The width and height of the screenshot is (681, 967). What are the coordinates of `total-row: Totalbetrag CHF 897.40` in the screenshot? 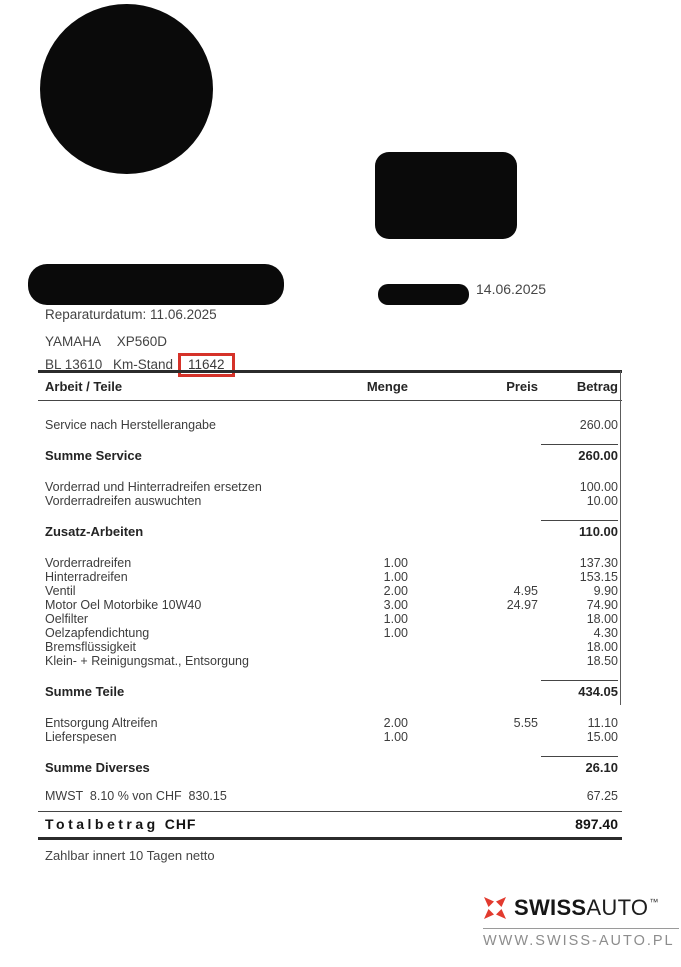 It's located at (330, 824).